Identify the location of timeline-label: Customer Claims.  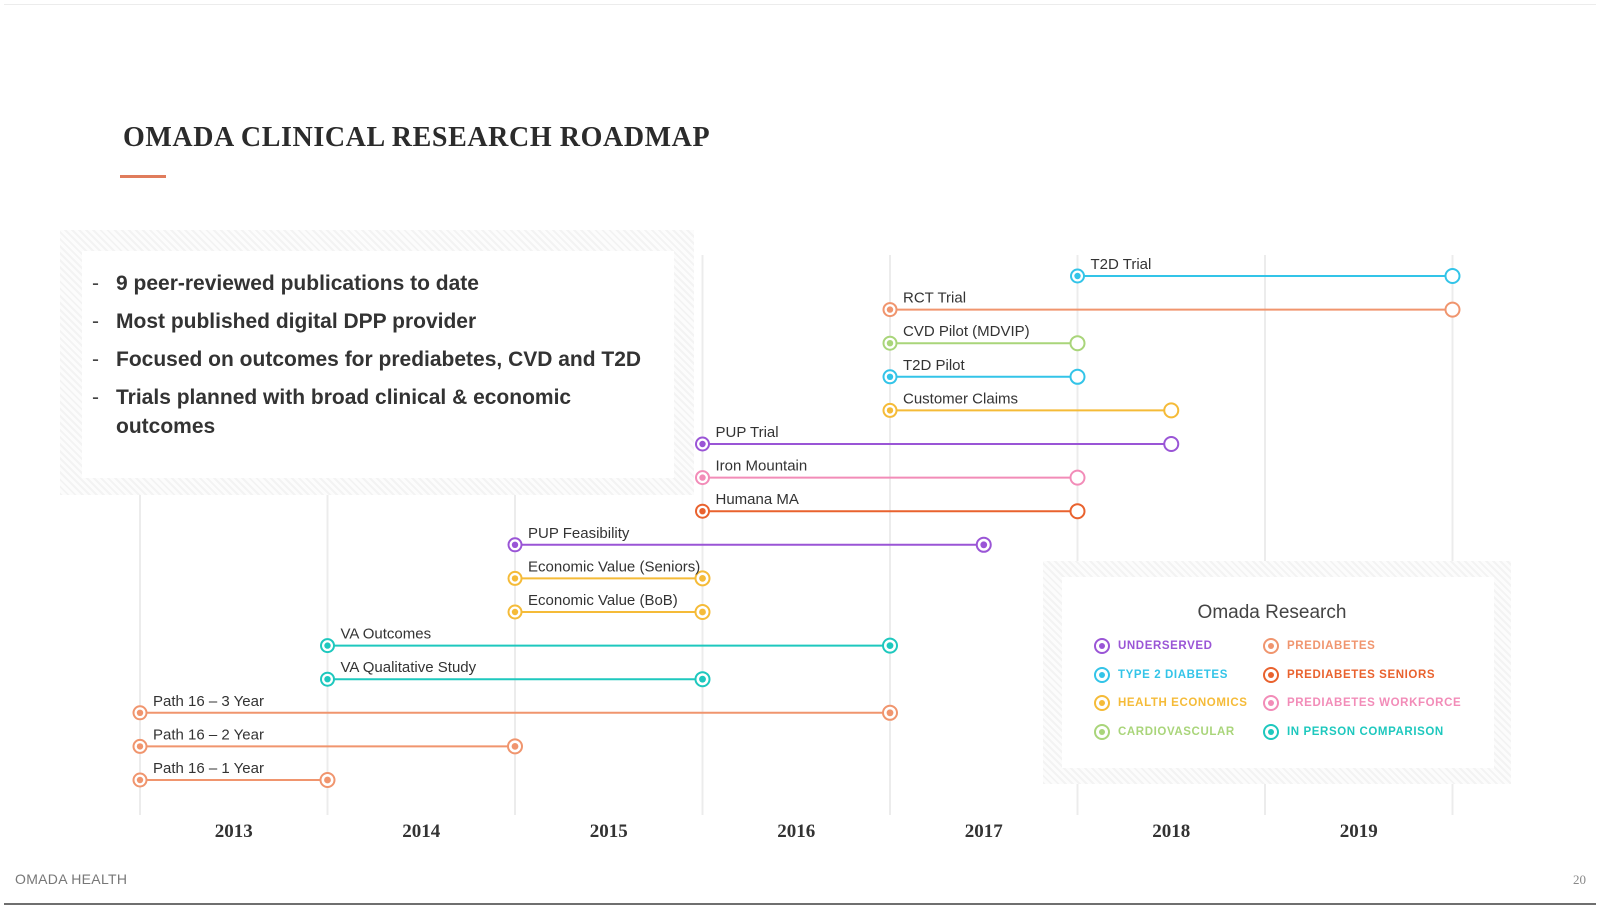
(960, 398).